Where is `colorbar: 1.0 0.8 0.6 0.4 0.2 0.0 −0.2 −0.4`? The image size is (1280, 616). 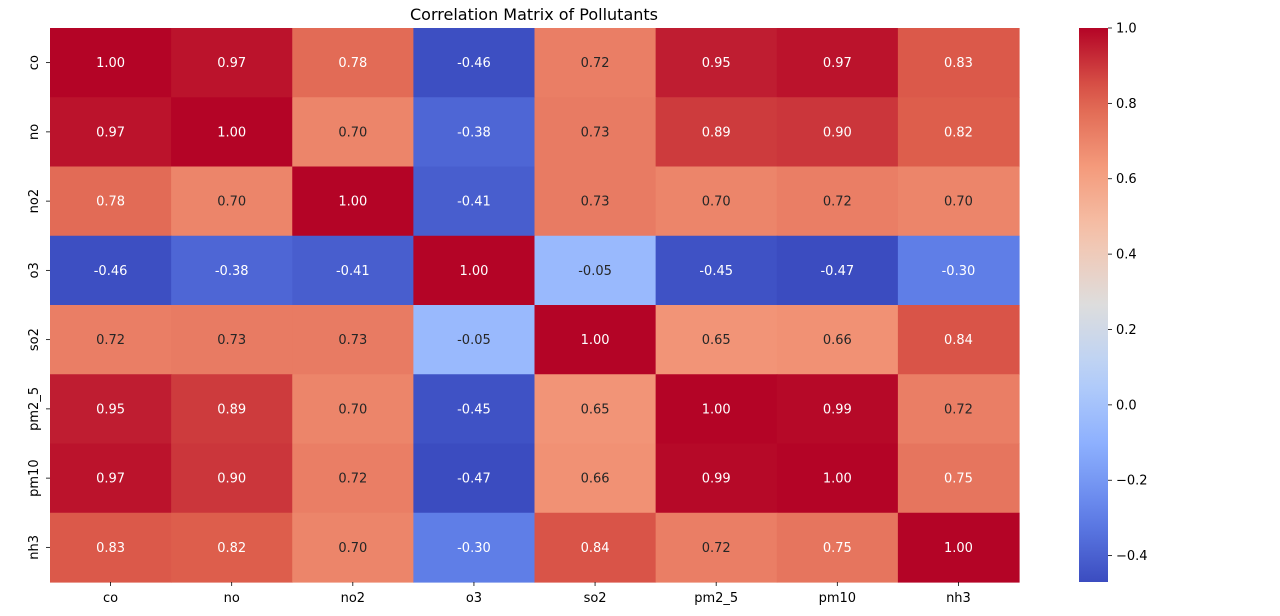 colorbar: 1.0 0.8 0.6 0.4 0.2 0.0 −0.2 −0.4 is located at coordinates (1113, 302).